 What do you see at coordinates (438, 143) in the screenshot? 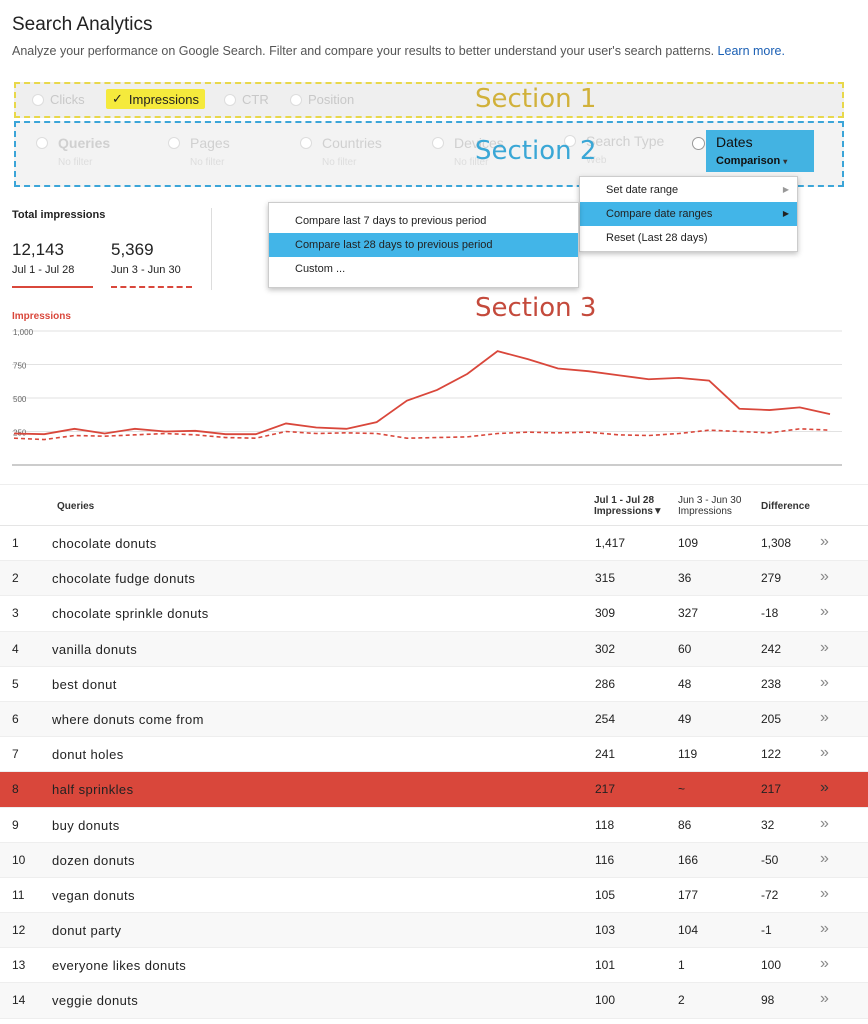
I see `devices-radio` at bounding box center [438, 143].